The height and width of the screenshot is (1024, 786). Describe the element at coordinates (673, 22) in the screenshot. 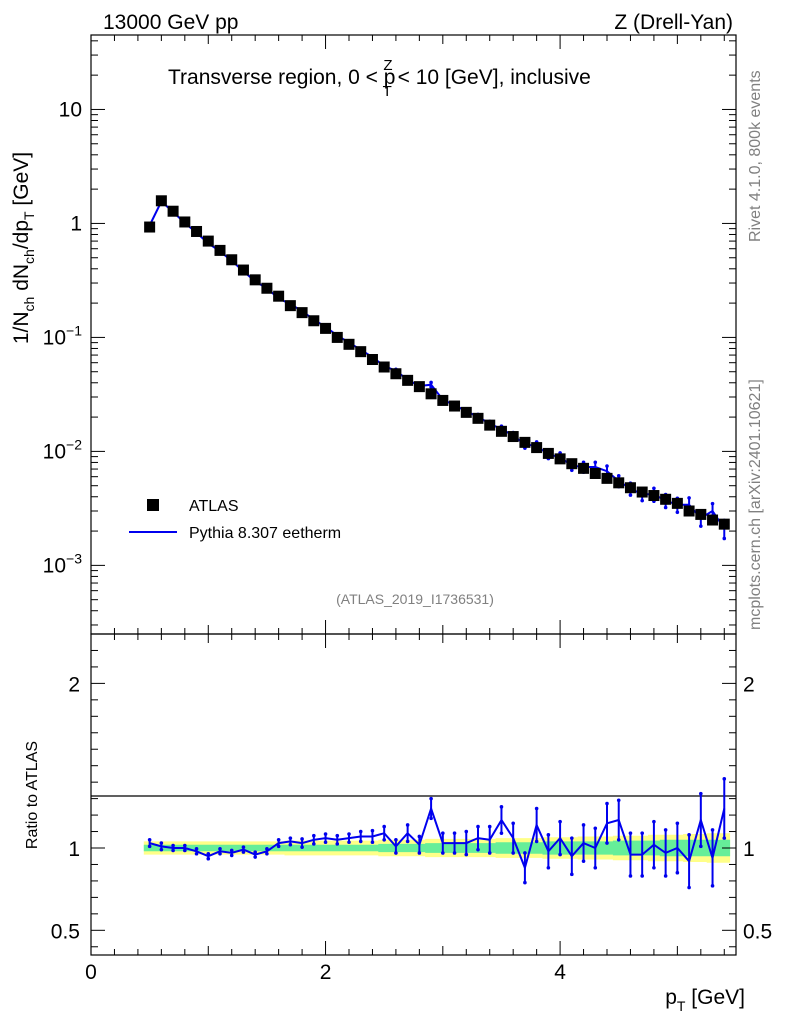

I see `header-right: Z (Drell-Yan)` at that location.